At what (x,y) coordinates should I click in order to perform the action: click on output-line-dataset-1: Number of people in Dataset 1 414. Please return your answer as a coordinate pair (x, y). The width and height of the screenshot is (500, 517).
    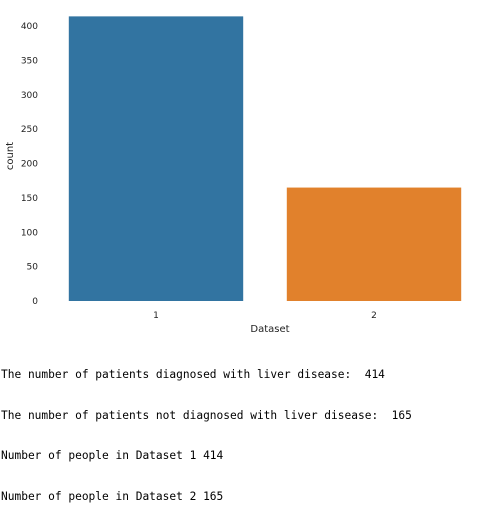
    Looking at the image, I should click on (112, 455).